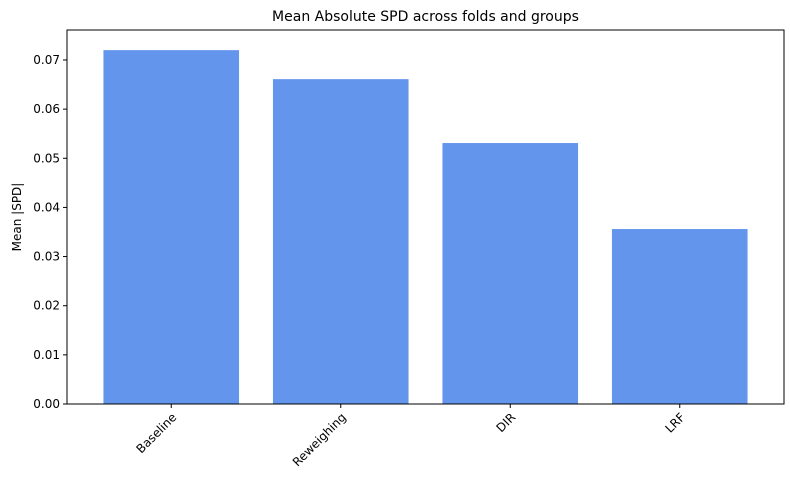 Image resolution: width=790 pixels, height=490 pixels. Describe the element at coordinates (46, 306) in the screenshot. I see `y-tick-label: 0.02` at that location.